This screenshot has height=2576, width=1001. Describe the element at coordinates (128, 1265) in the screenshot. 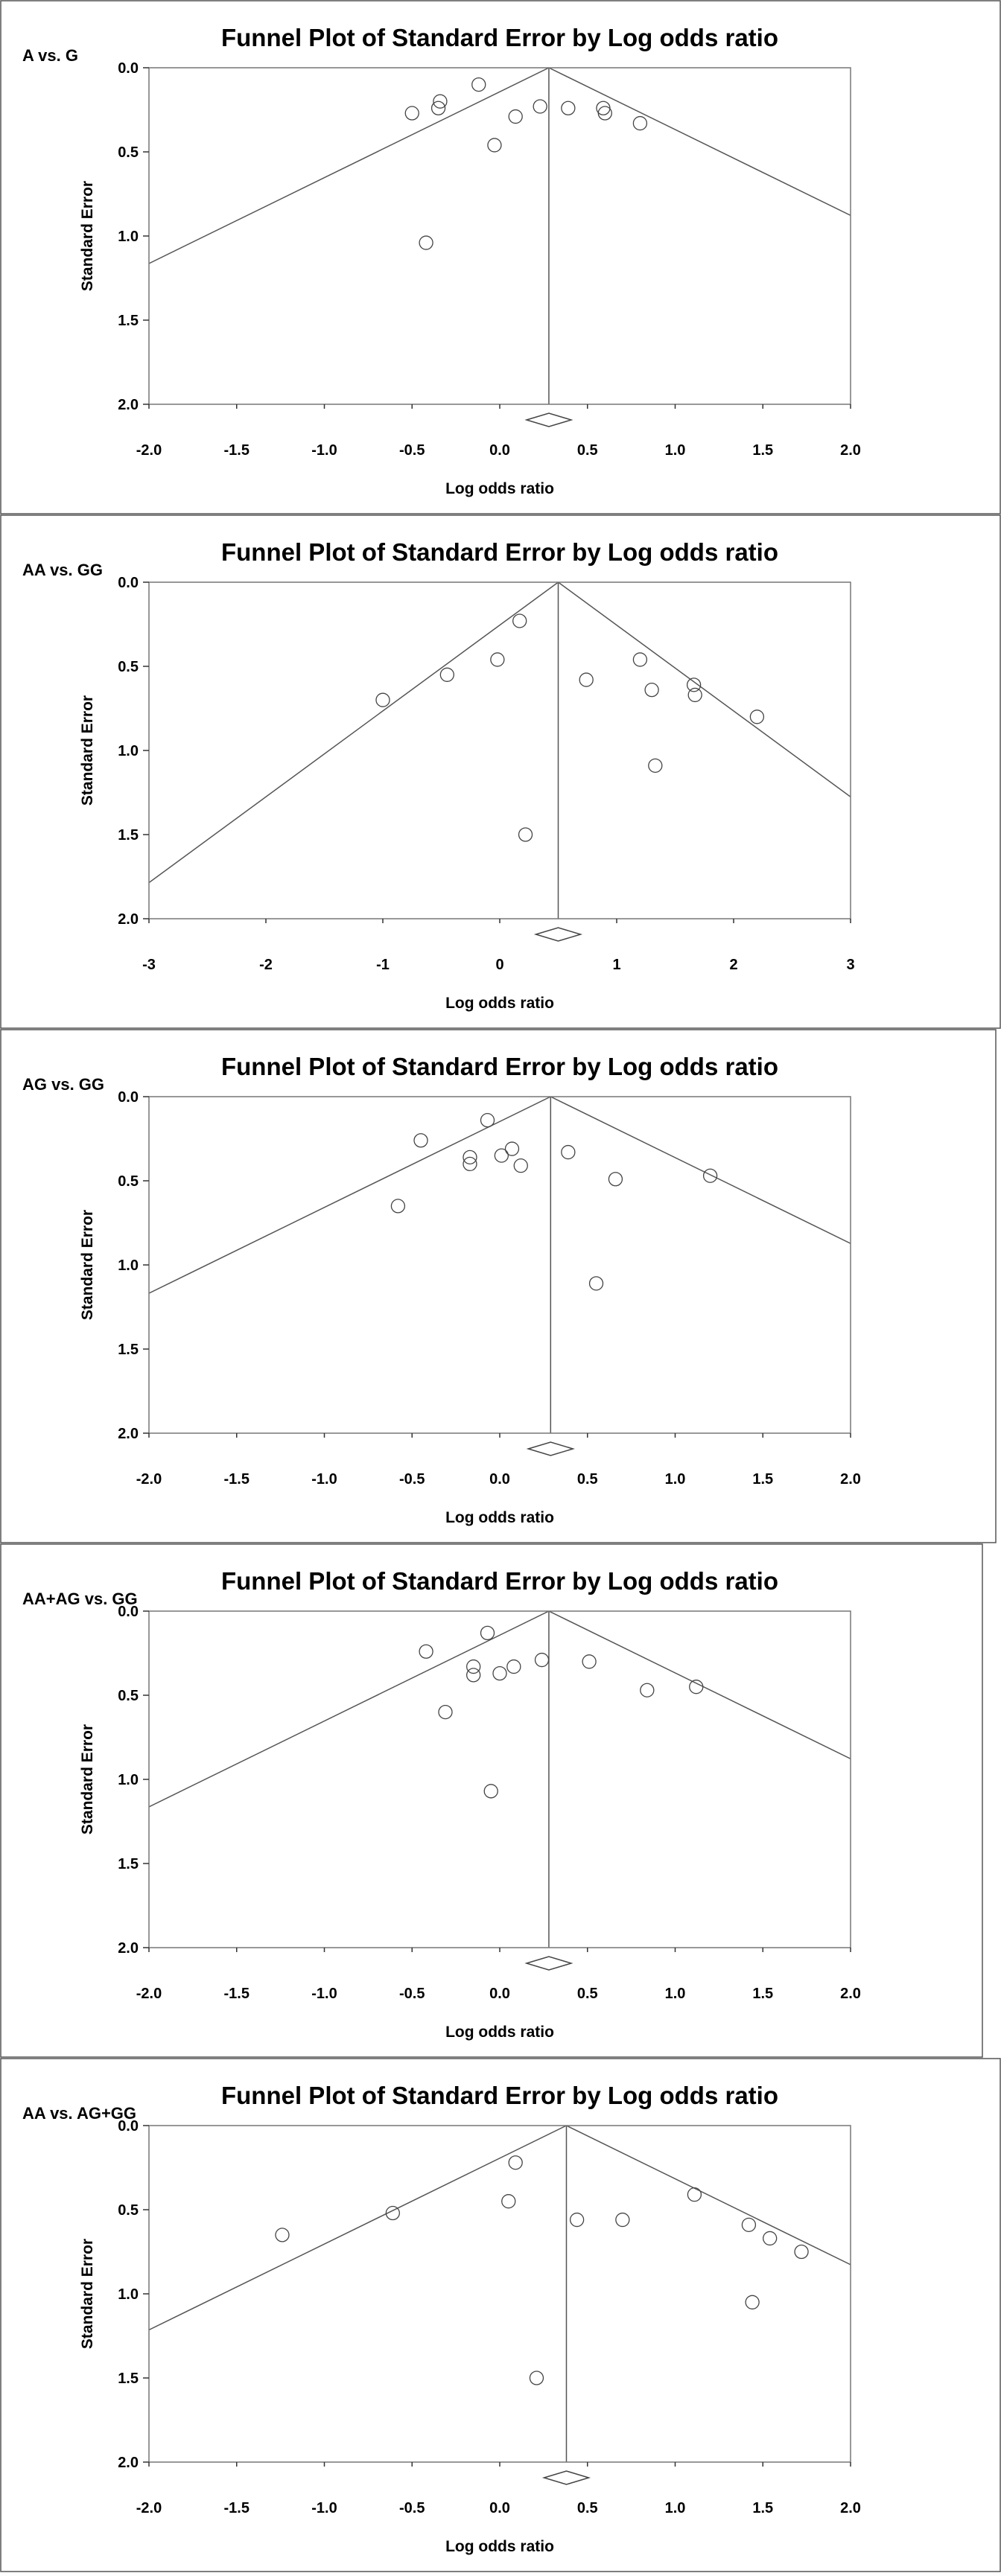

I see `y-tick-label: 1.0` at that location.